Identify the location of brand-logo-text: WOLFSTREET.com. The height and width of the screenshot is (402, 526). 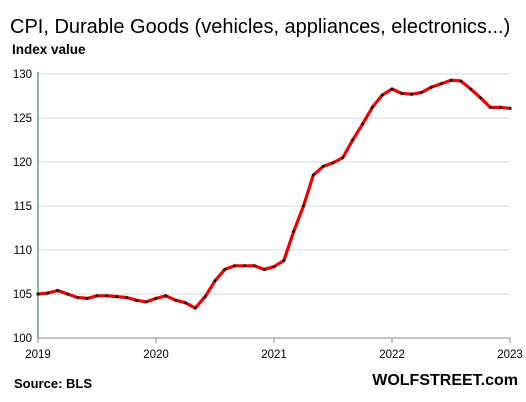
(445, 380).